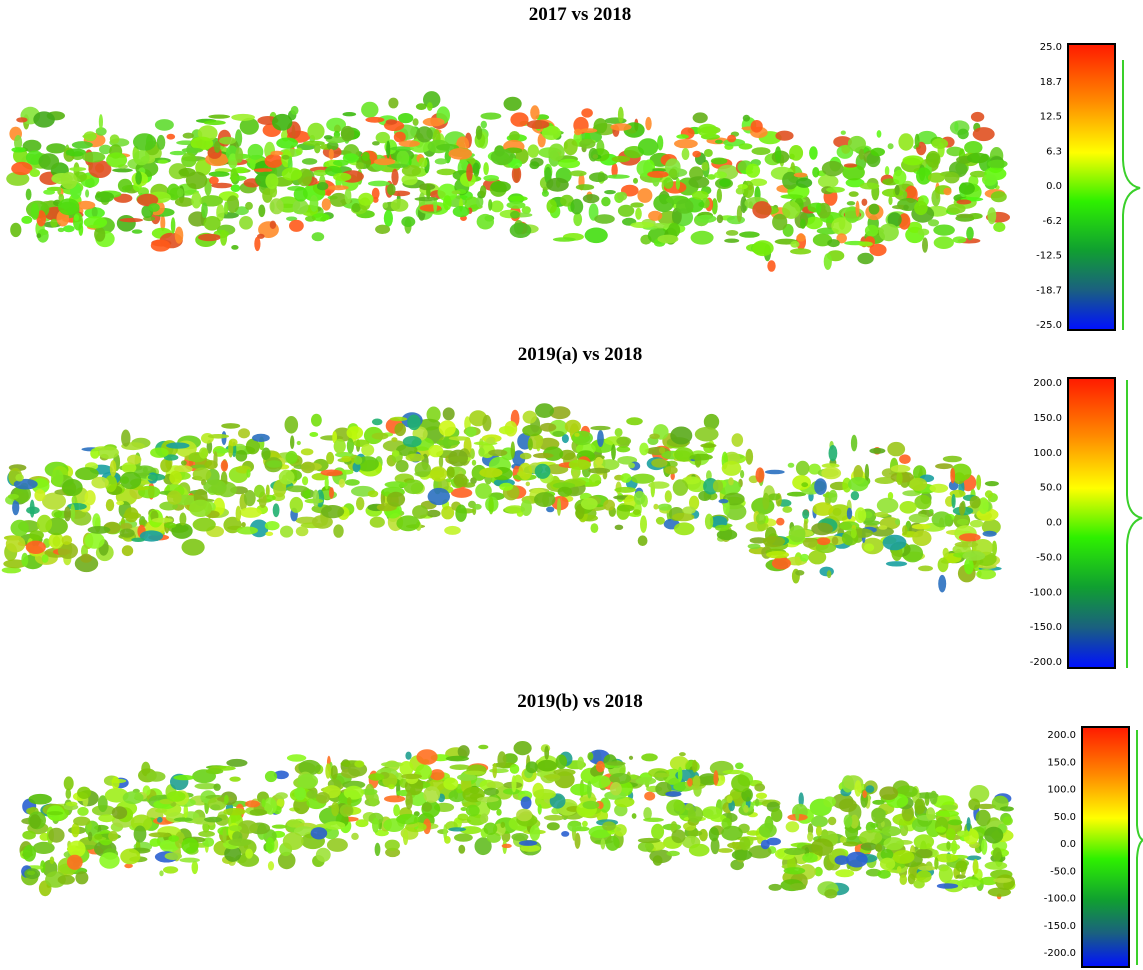 The image size is (1143, 970). What do you see at coordinates (1054, 151) in the screenshot?
I see `scale-label: 6.3` at bounding box center [1054, 151].